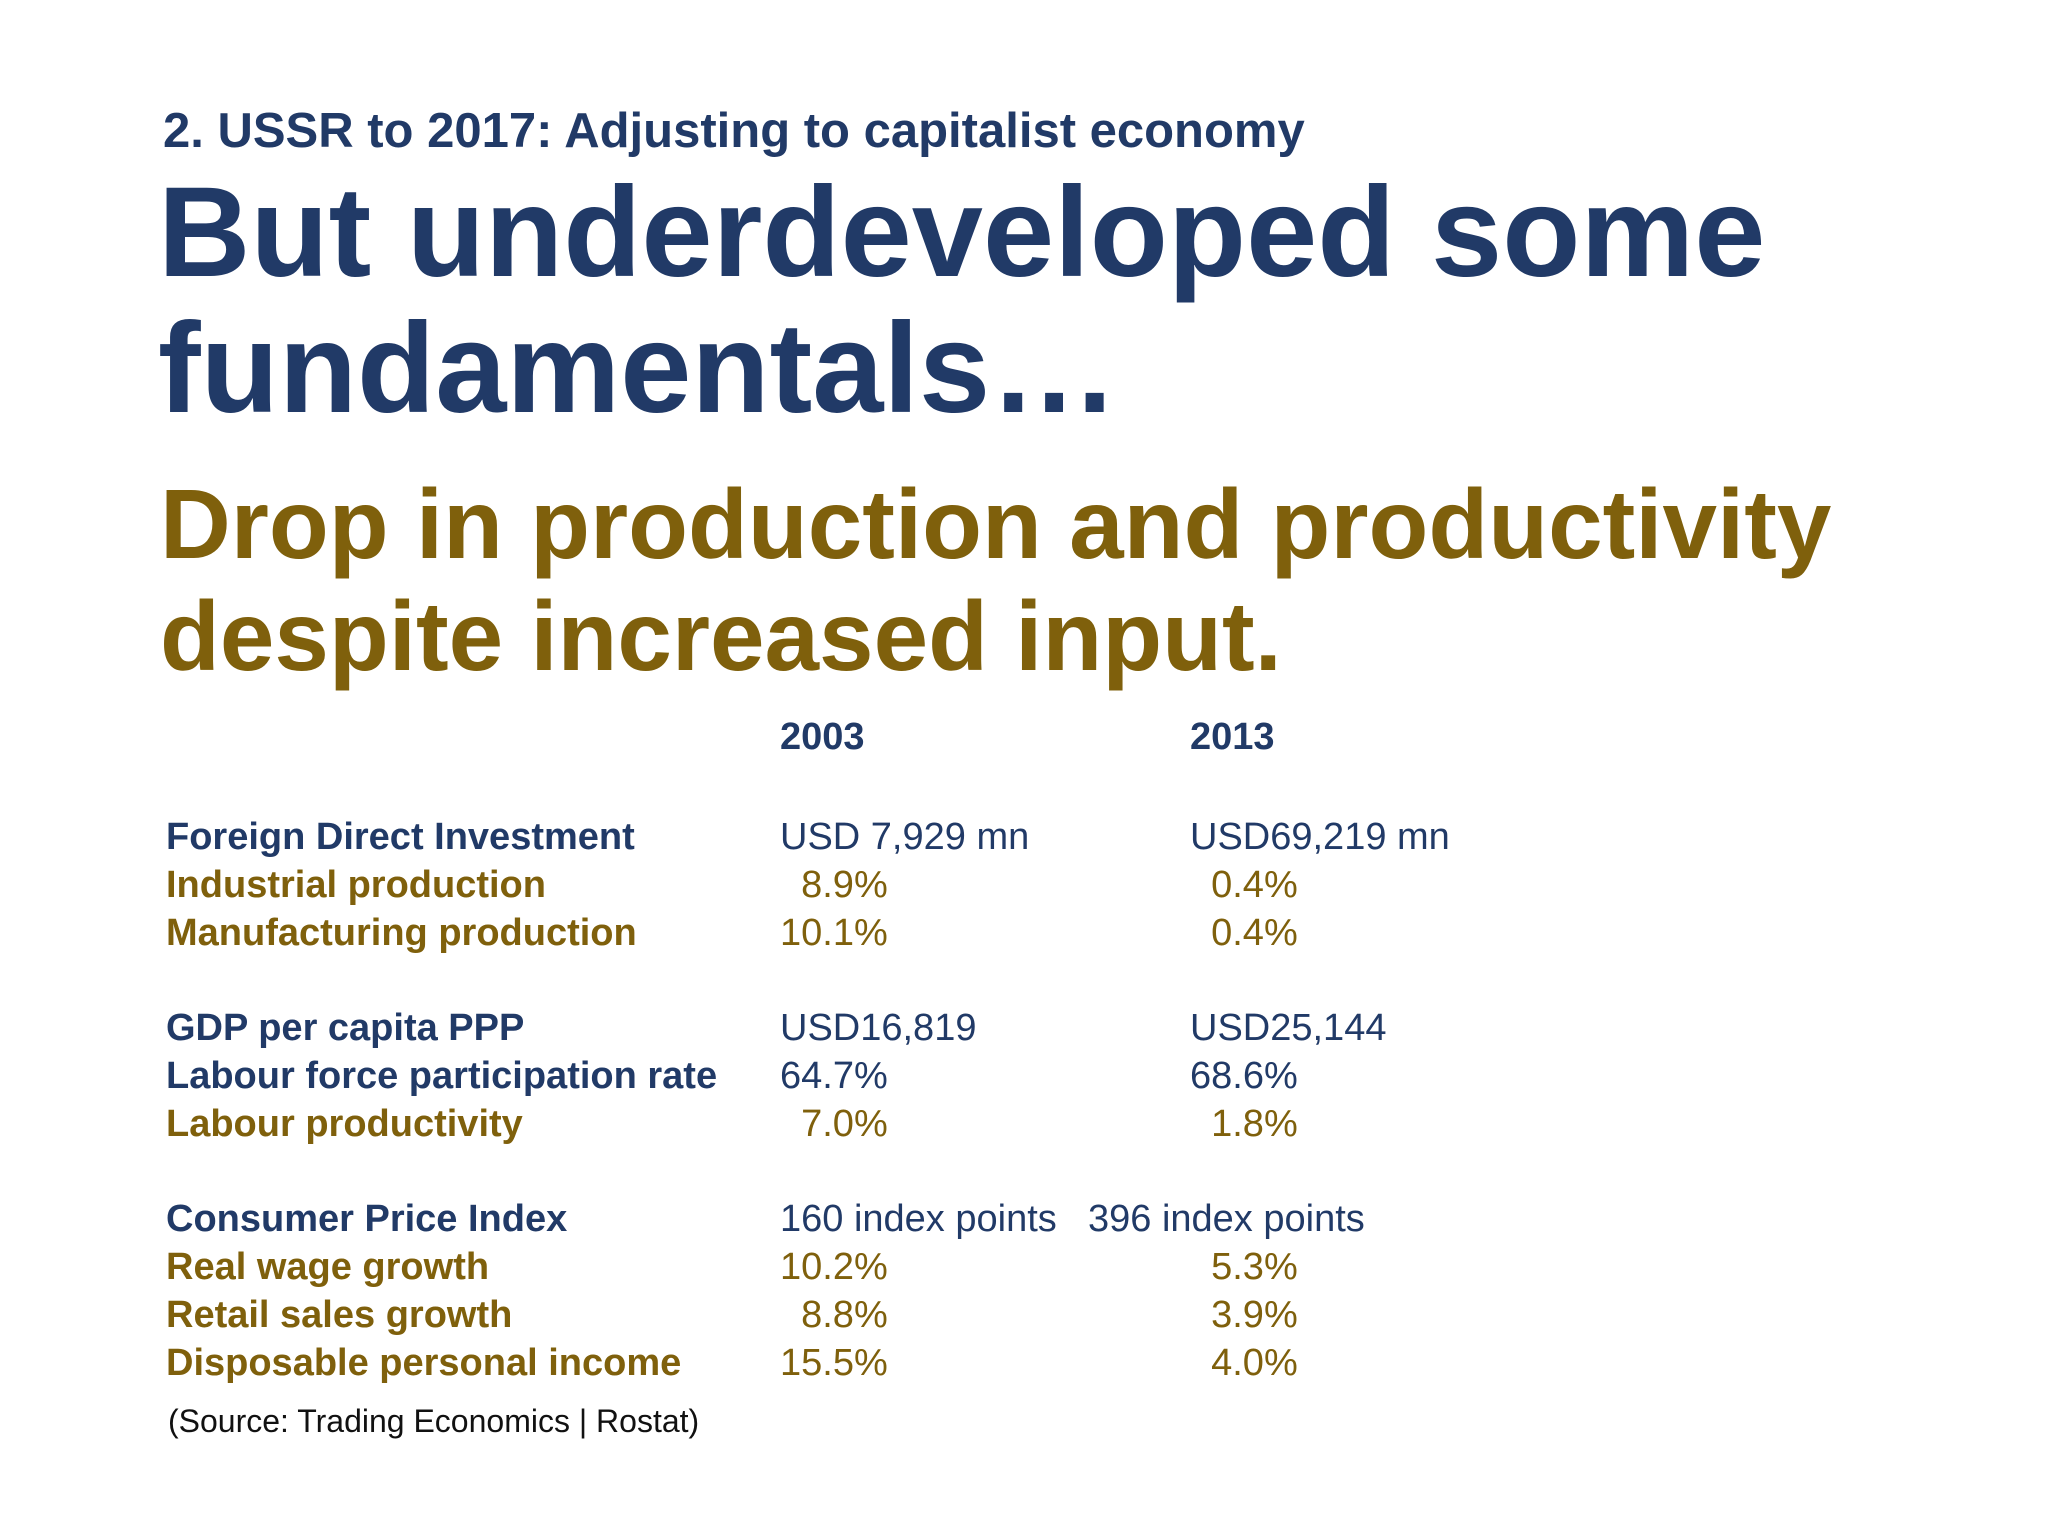  Describe the element at coordinates (834, 1076) in the screenshot. I see `value-2003: 64.7%` at that location.